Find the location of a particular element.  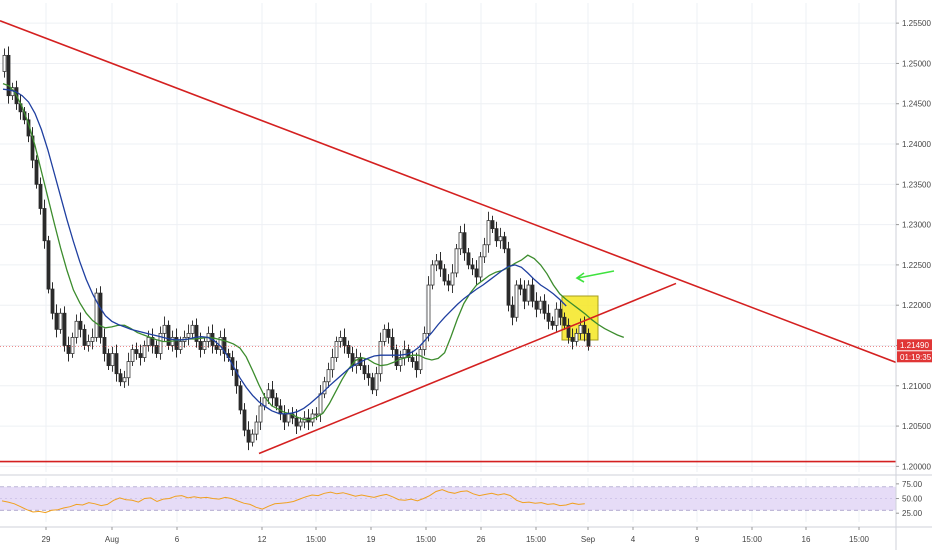

time-tick-label: 26 is located at coordinates (481, 539).